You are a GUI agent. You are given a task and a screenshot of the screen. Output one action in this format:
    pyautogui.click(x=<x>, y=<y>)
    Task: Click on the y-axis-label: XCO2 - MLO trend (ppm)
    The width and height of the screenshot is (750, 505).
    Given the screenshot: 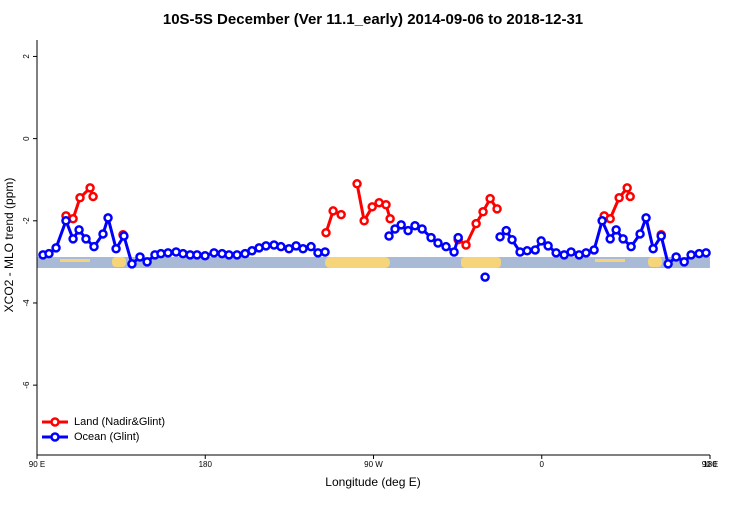 What is the action you would take?
    pyautogui.click(x=9, y=245)
    